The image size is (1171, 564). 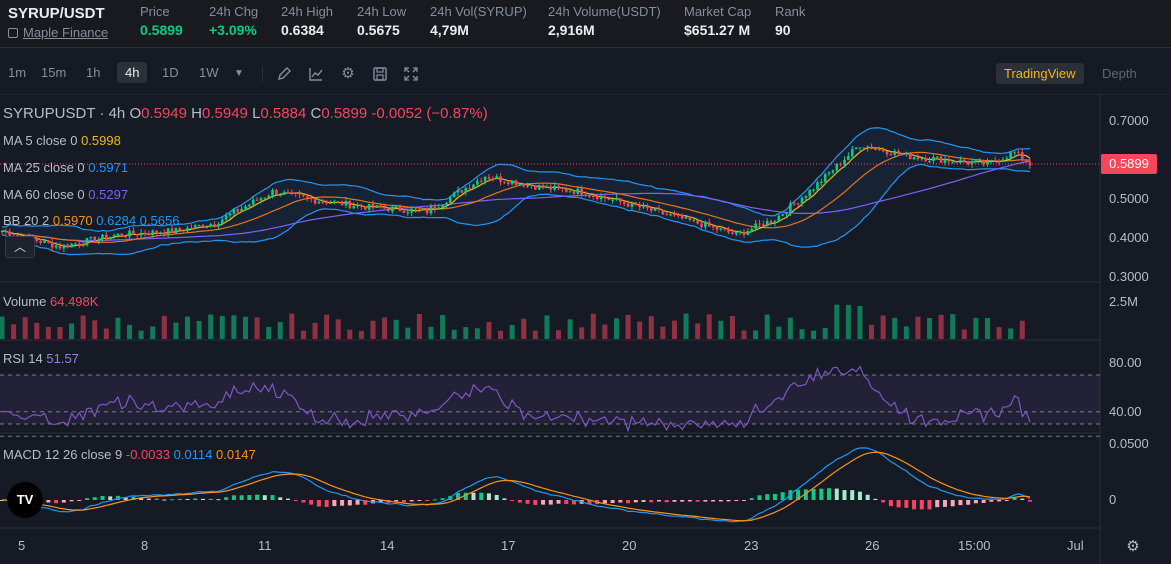 What do you see at coordinates (25, 500) in the screenshot?
I see `tradingview-logo: TV` at bounding box center [25, 500].